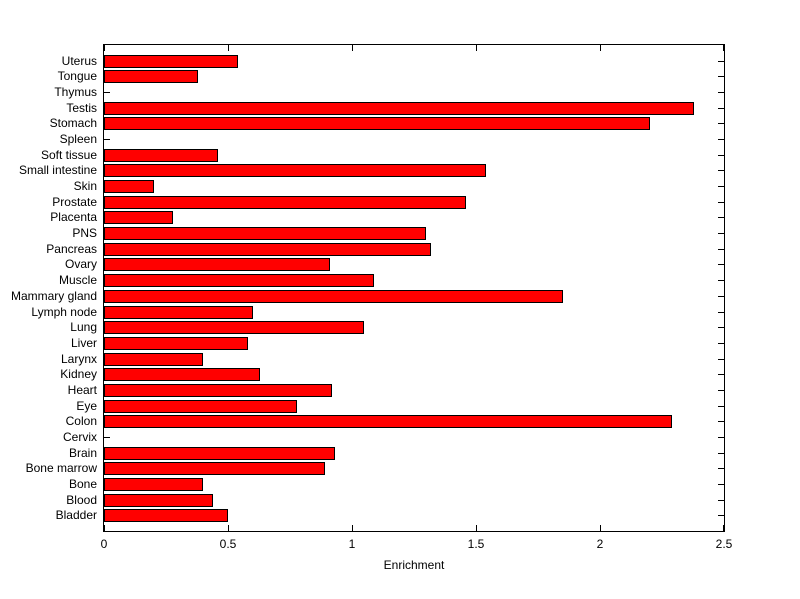  What do you see at coordinates (61, 468) in the screenshot?
I see `y-tick-label: Bone marrow` at bounding box center [61, 468].